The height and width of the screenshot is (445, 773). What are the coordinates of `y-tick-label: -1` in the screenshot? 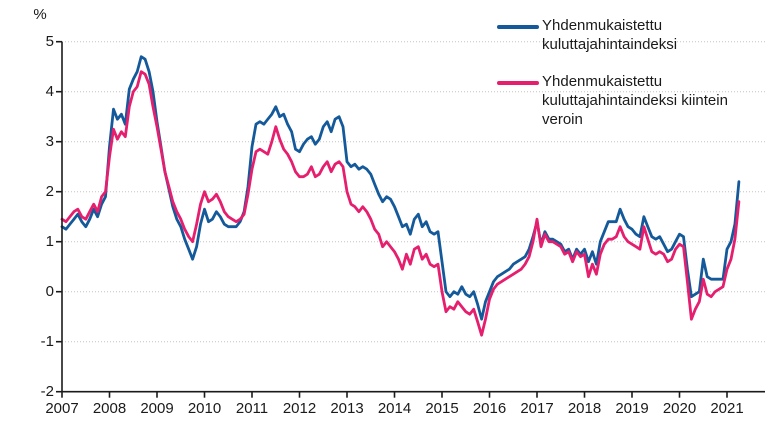 It's located at (47, 342).